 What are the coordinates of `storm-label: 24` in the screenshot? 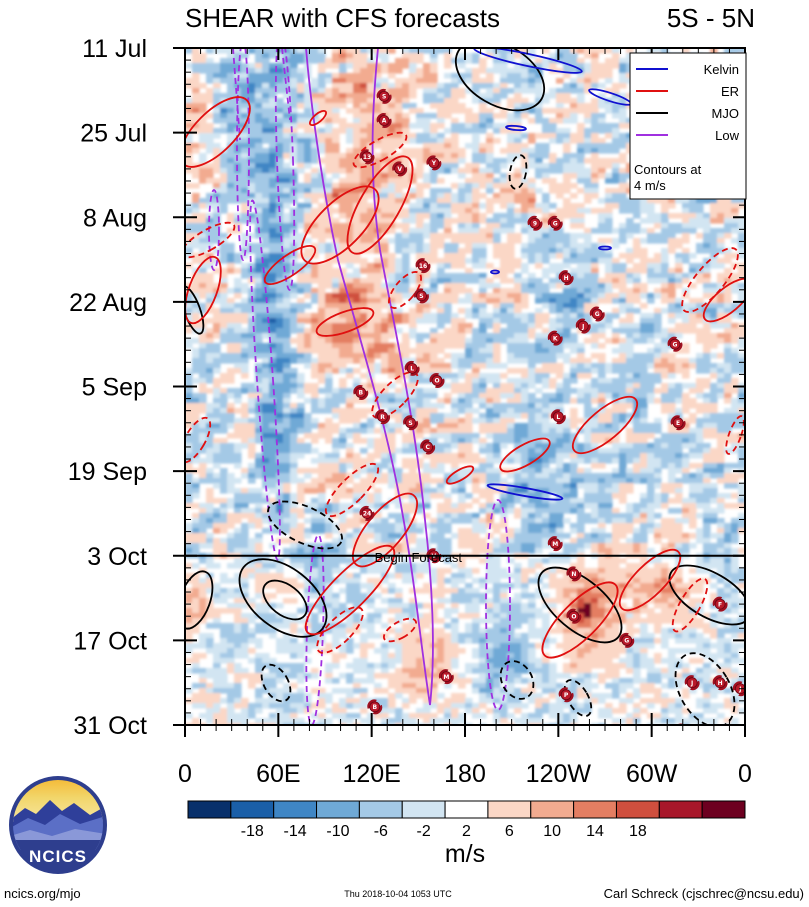 It's located at (367, 514).